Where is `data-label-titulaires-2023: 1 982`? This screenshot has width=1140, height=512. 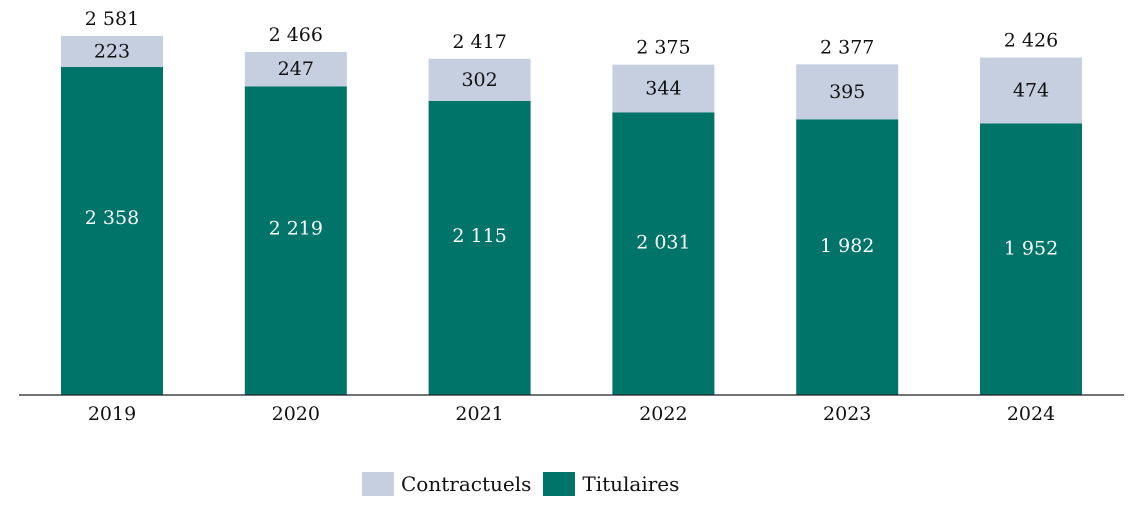 data-label-titulaires-2023: 1 982 is located at coordinates (847, 246).